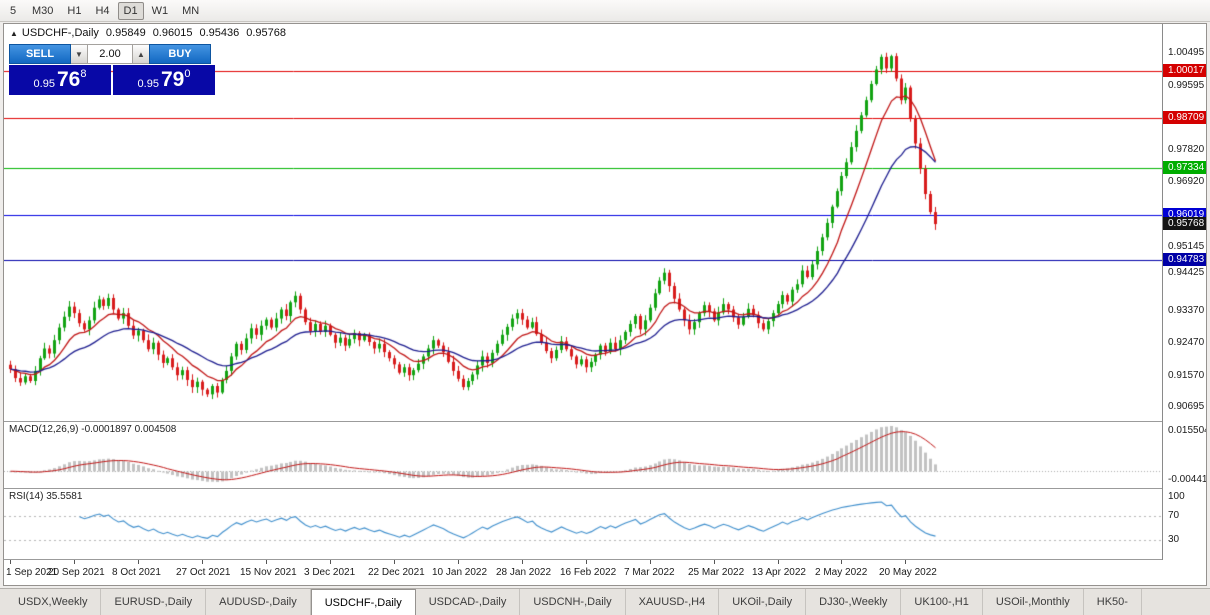 This screenshot has height=615, width=1210. What do you see at coordinates (1184, 70) in the screenshot?
I see `price-level-badge: 1.00017` at bounding box center [1184, 70].